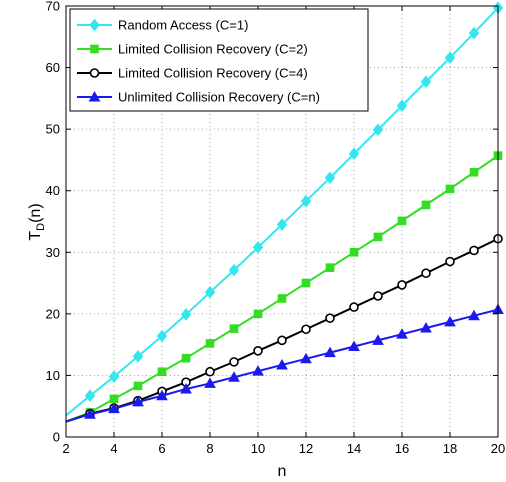 This screenshot has height=482, width=506. I want to click on x-tick-label: 8, so click(209, 448).